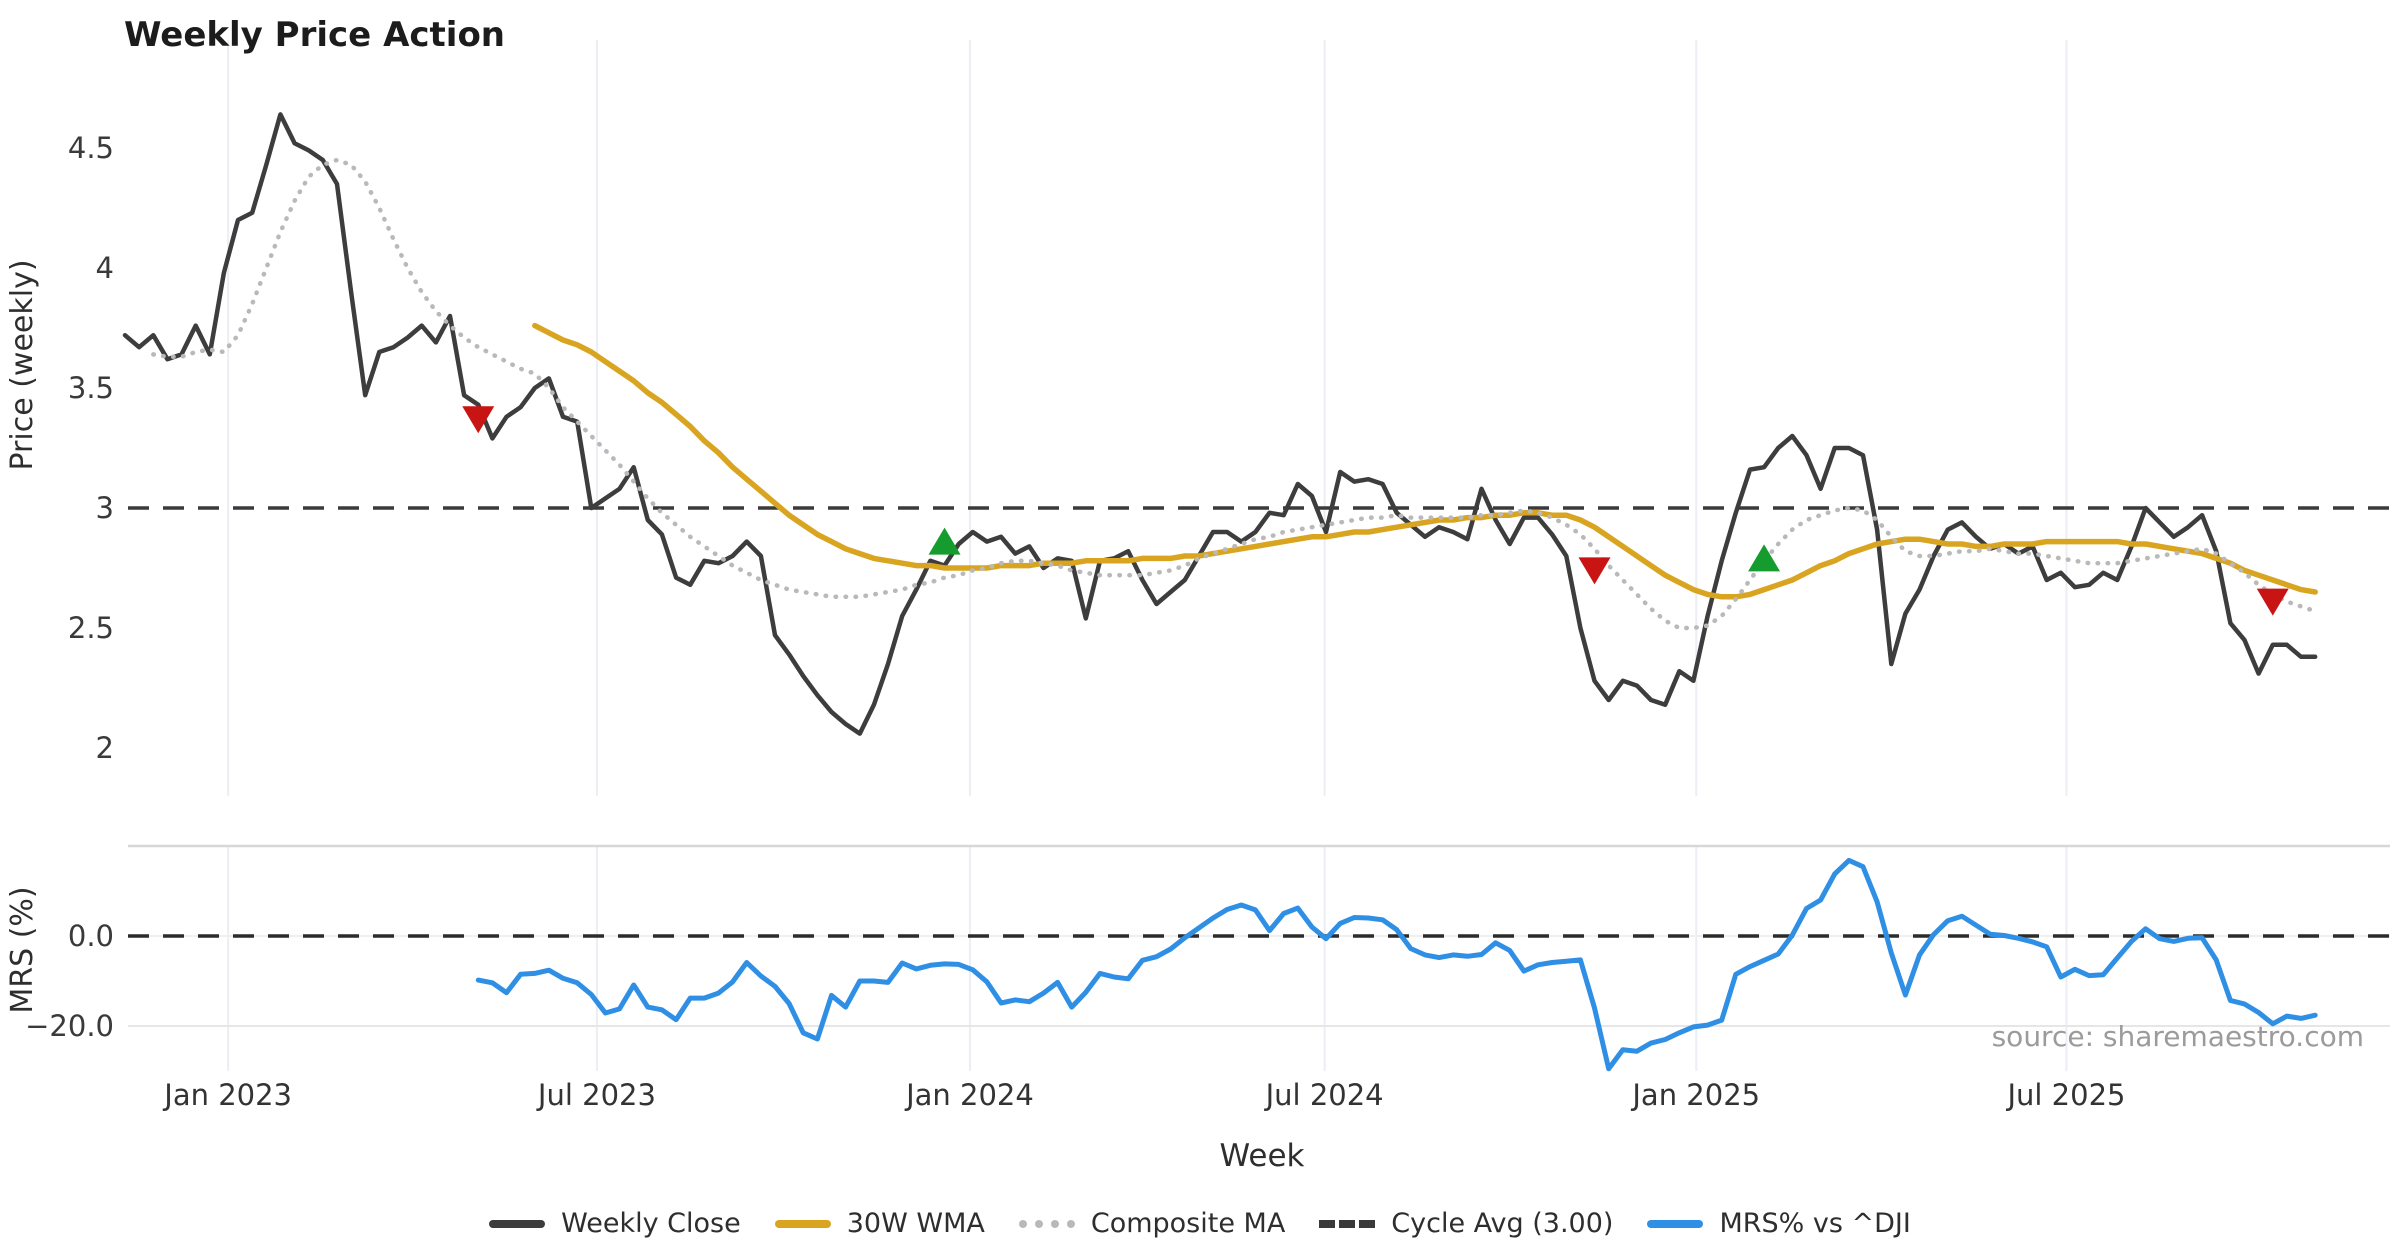 This screenshot has height=1260, width=2400. I want to click on price-tick-label: 2, so click(105, 748).